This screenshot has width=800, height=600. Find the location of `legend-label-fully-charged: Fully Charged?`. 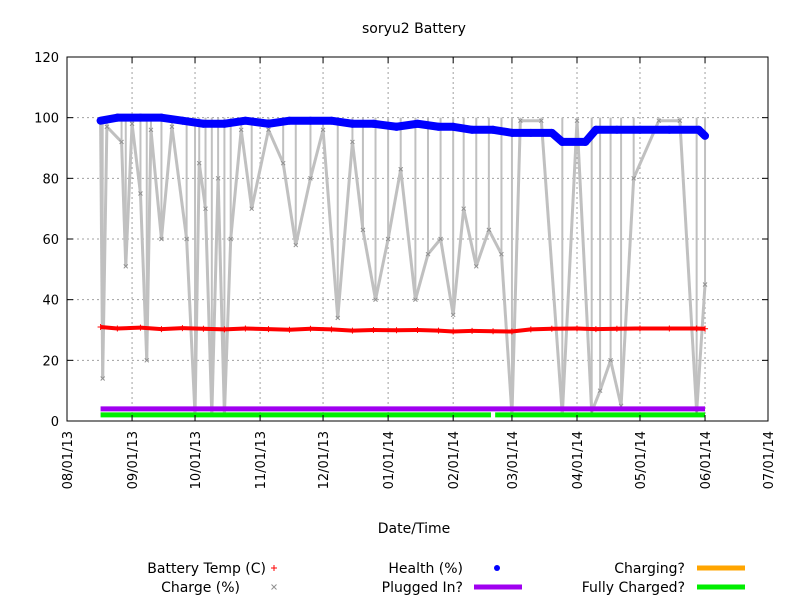

legend-label-fully-charged: Fully Charged? is located at coordinates (633, 588).